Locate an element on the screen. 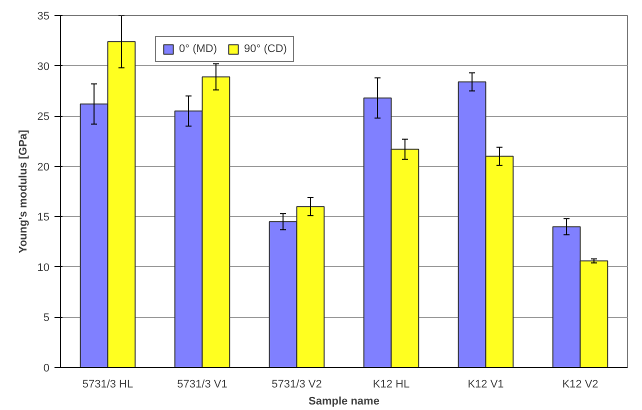 The image size is (642, 410). x-tick-label: 5731/3 V1 is located at coordinates (202, 384).